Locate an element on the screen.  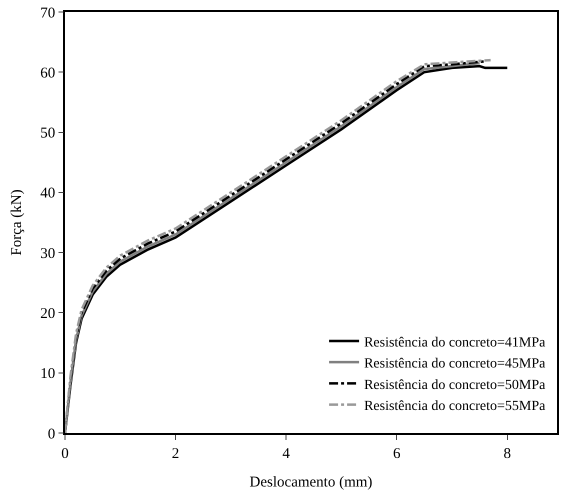
y-tick-label: 20 is located at coordinates (48, 314).